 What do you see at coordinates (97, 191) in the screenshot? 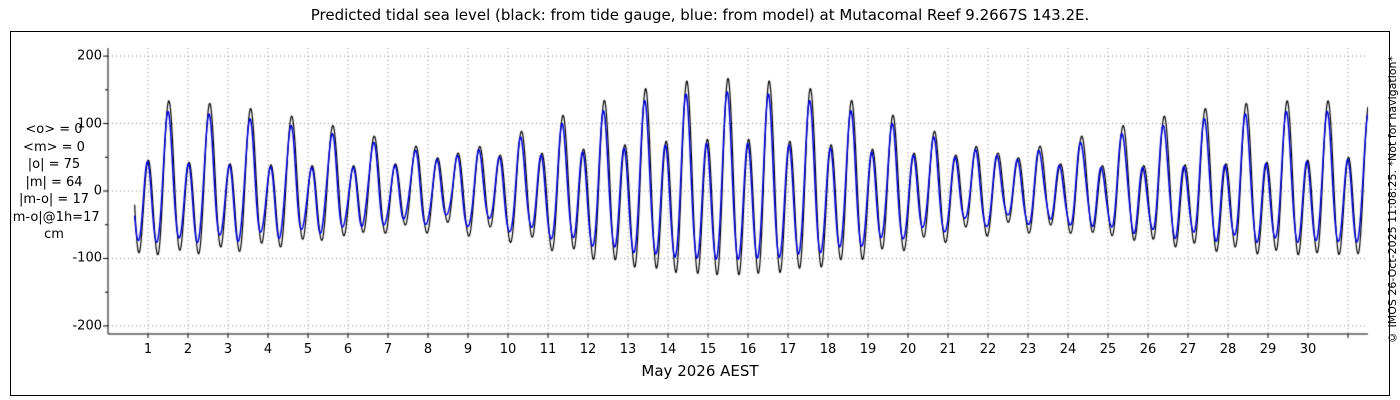
I see `y-tick-label: 0` at bounding box center [97, 191].